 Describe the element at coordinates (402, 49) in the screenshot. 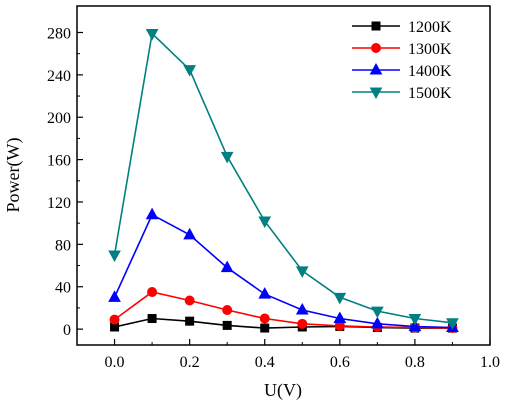

I see `legend-entry: 1300K` at that location.